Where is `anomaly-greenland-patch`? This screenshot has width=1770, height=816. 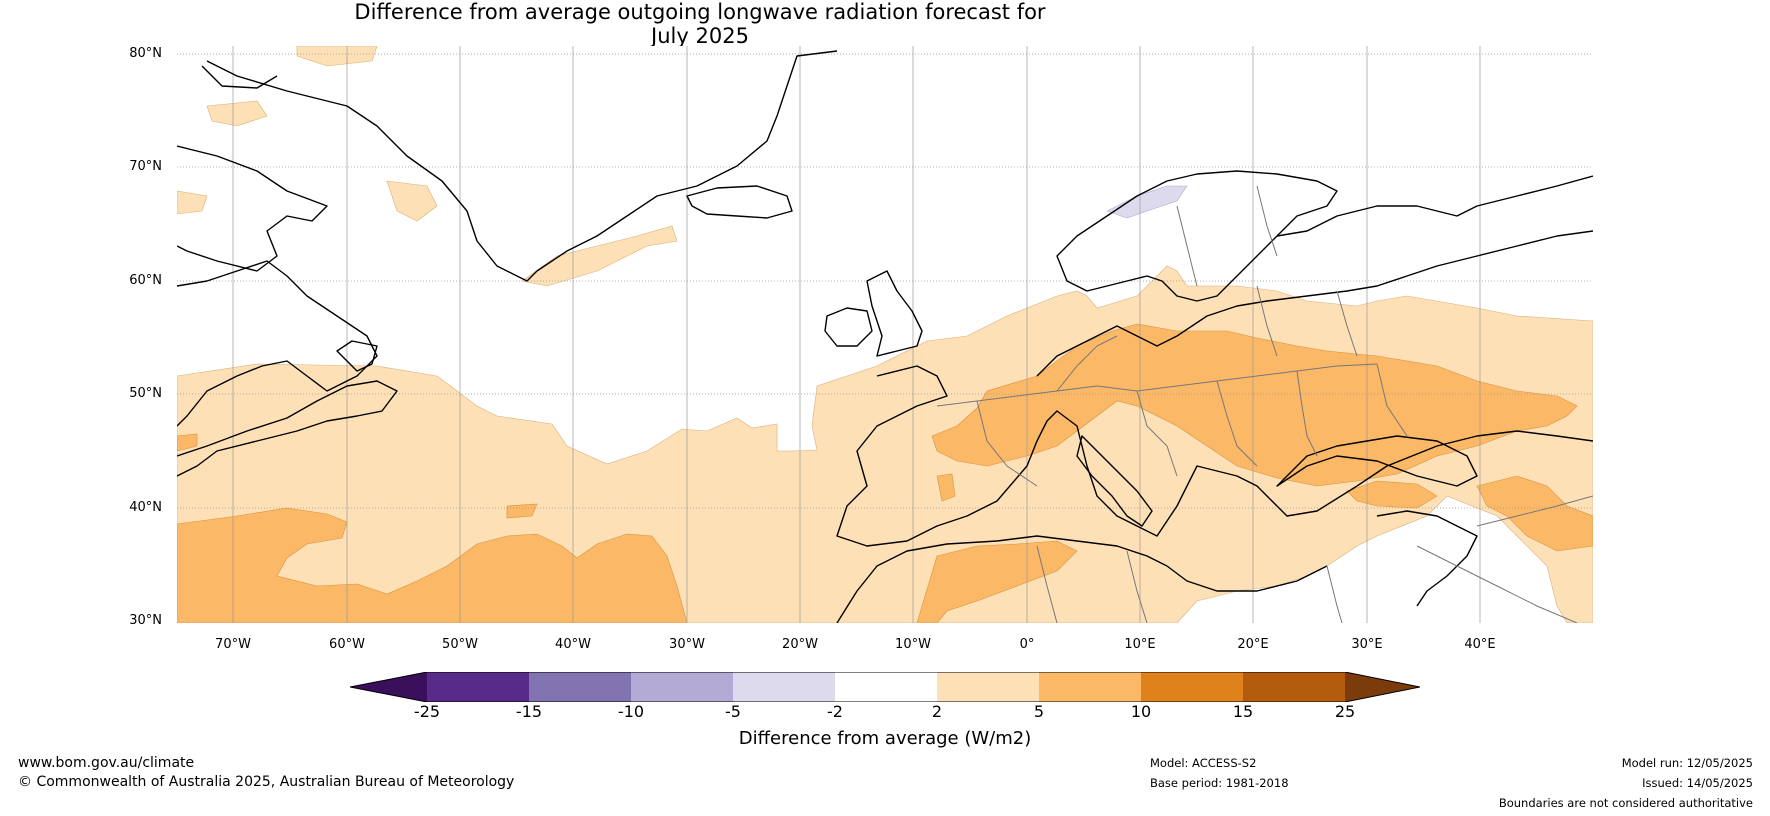
anomaly-greenland-patch is located at coordinates (599, 256).